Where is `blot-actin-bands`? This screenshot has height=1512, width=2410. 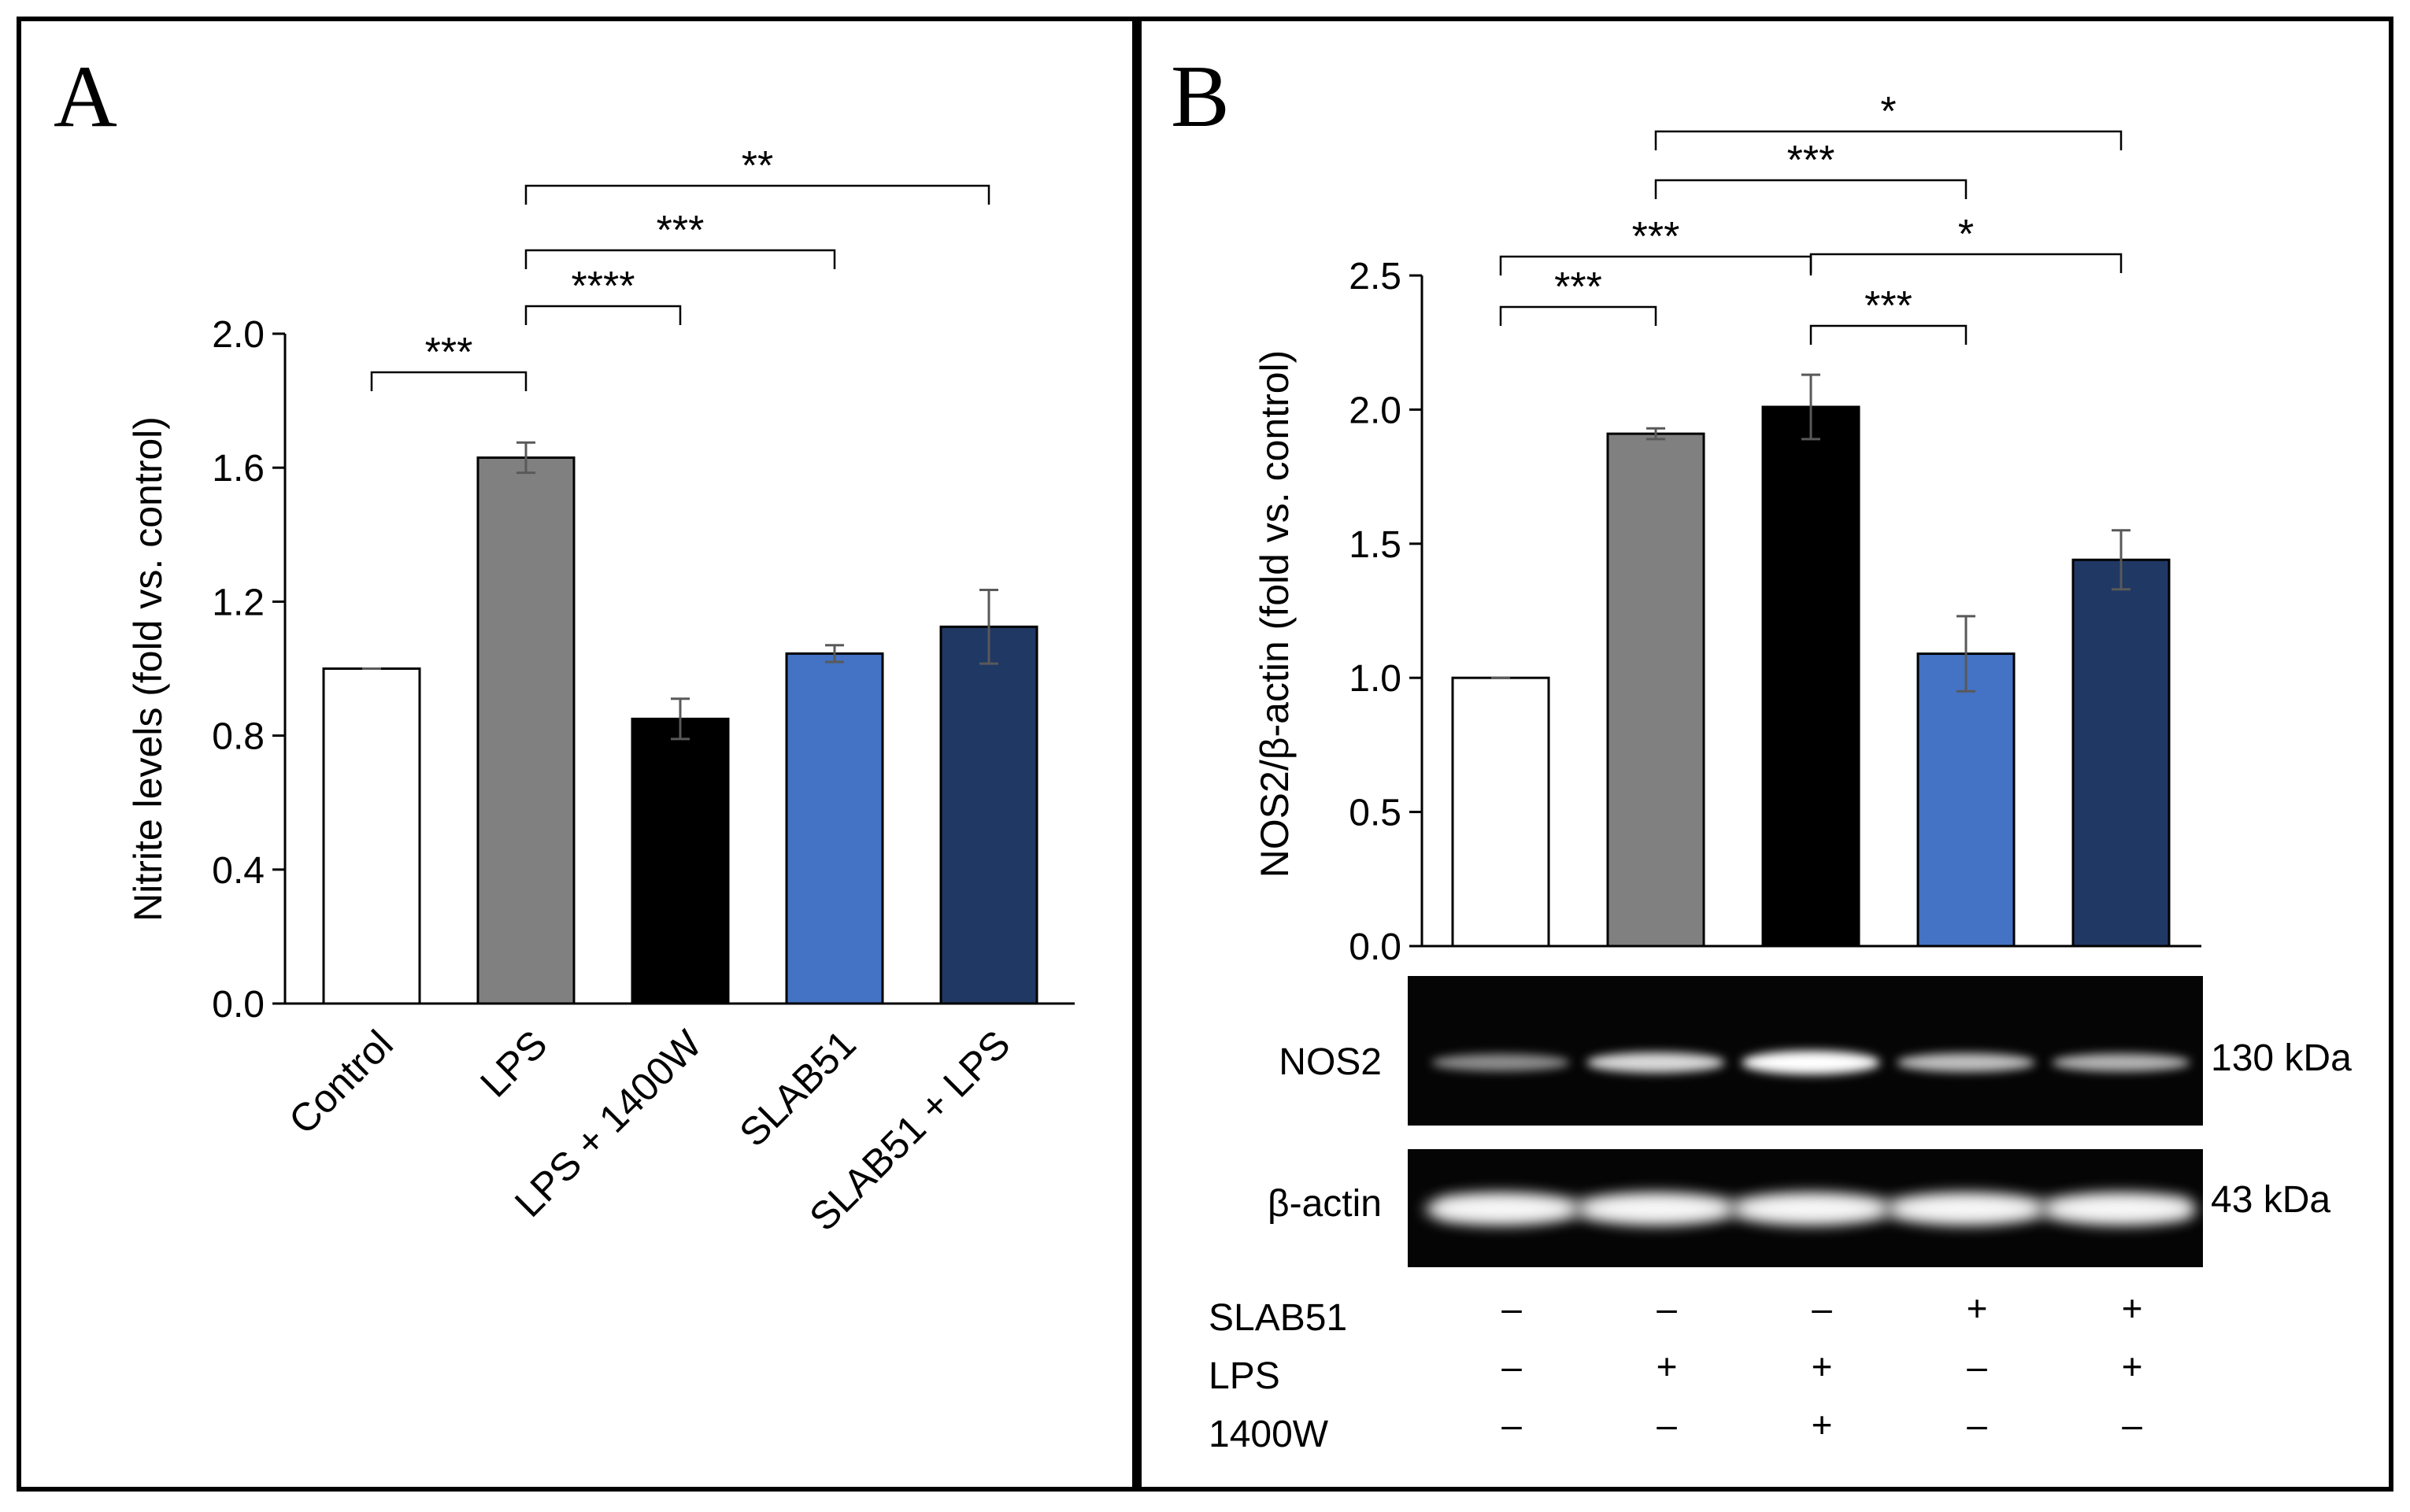 blot-actin-bands is located at coordinates (1811, 1209).